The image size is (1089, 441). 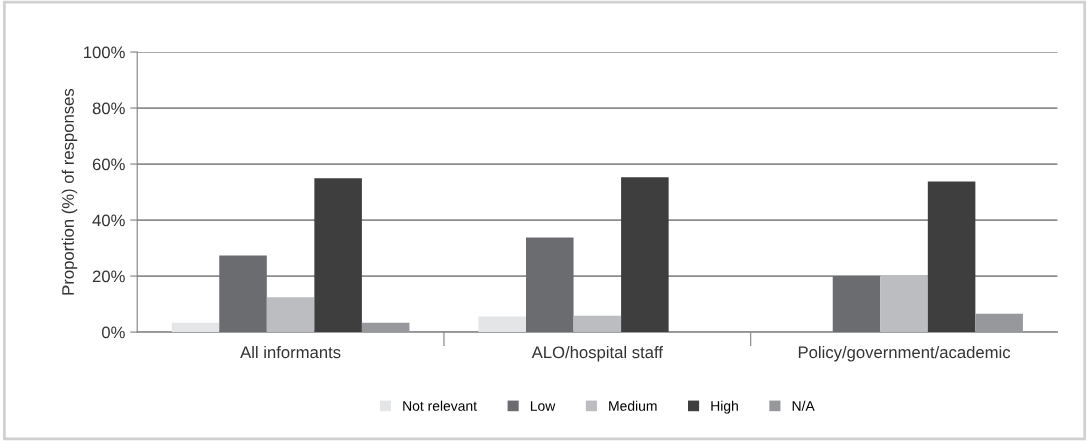 I want to click on y-tick-label: 0%, so click(x=113, y=332).